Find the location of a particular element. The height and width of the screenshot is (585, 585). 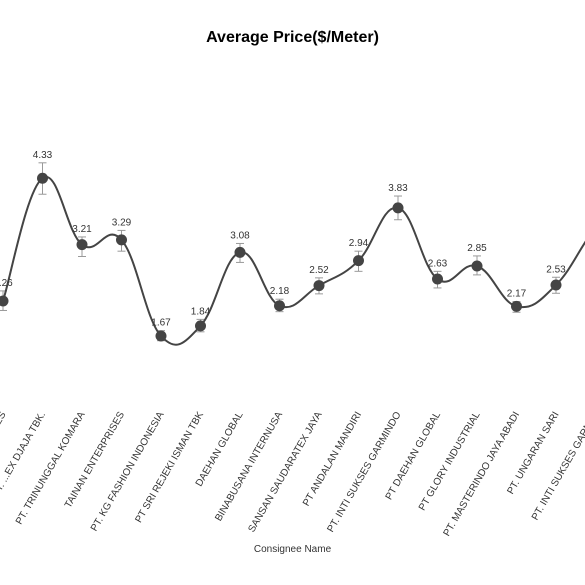

data-label: 3.21 is located at coordinates (82, 229).